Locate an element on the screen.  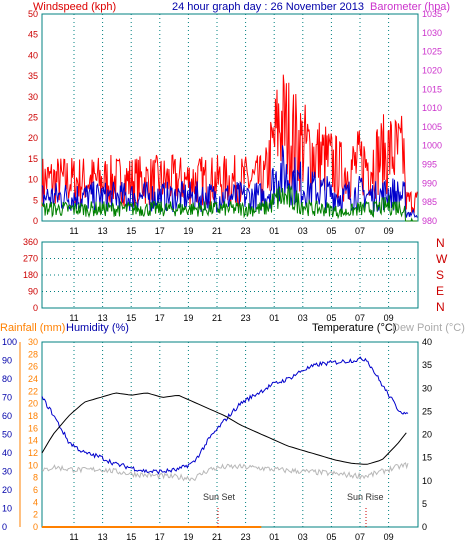
windspeed-axis-label: Windspeed (kph) is located at coordinates (74, 7).